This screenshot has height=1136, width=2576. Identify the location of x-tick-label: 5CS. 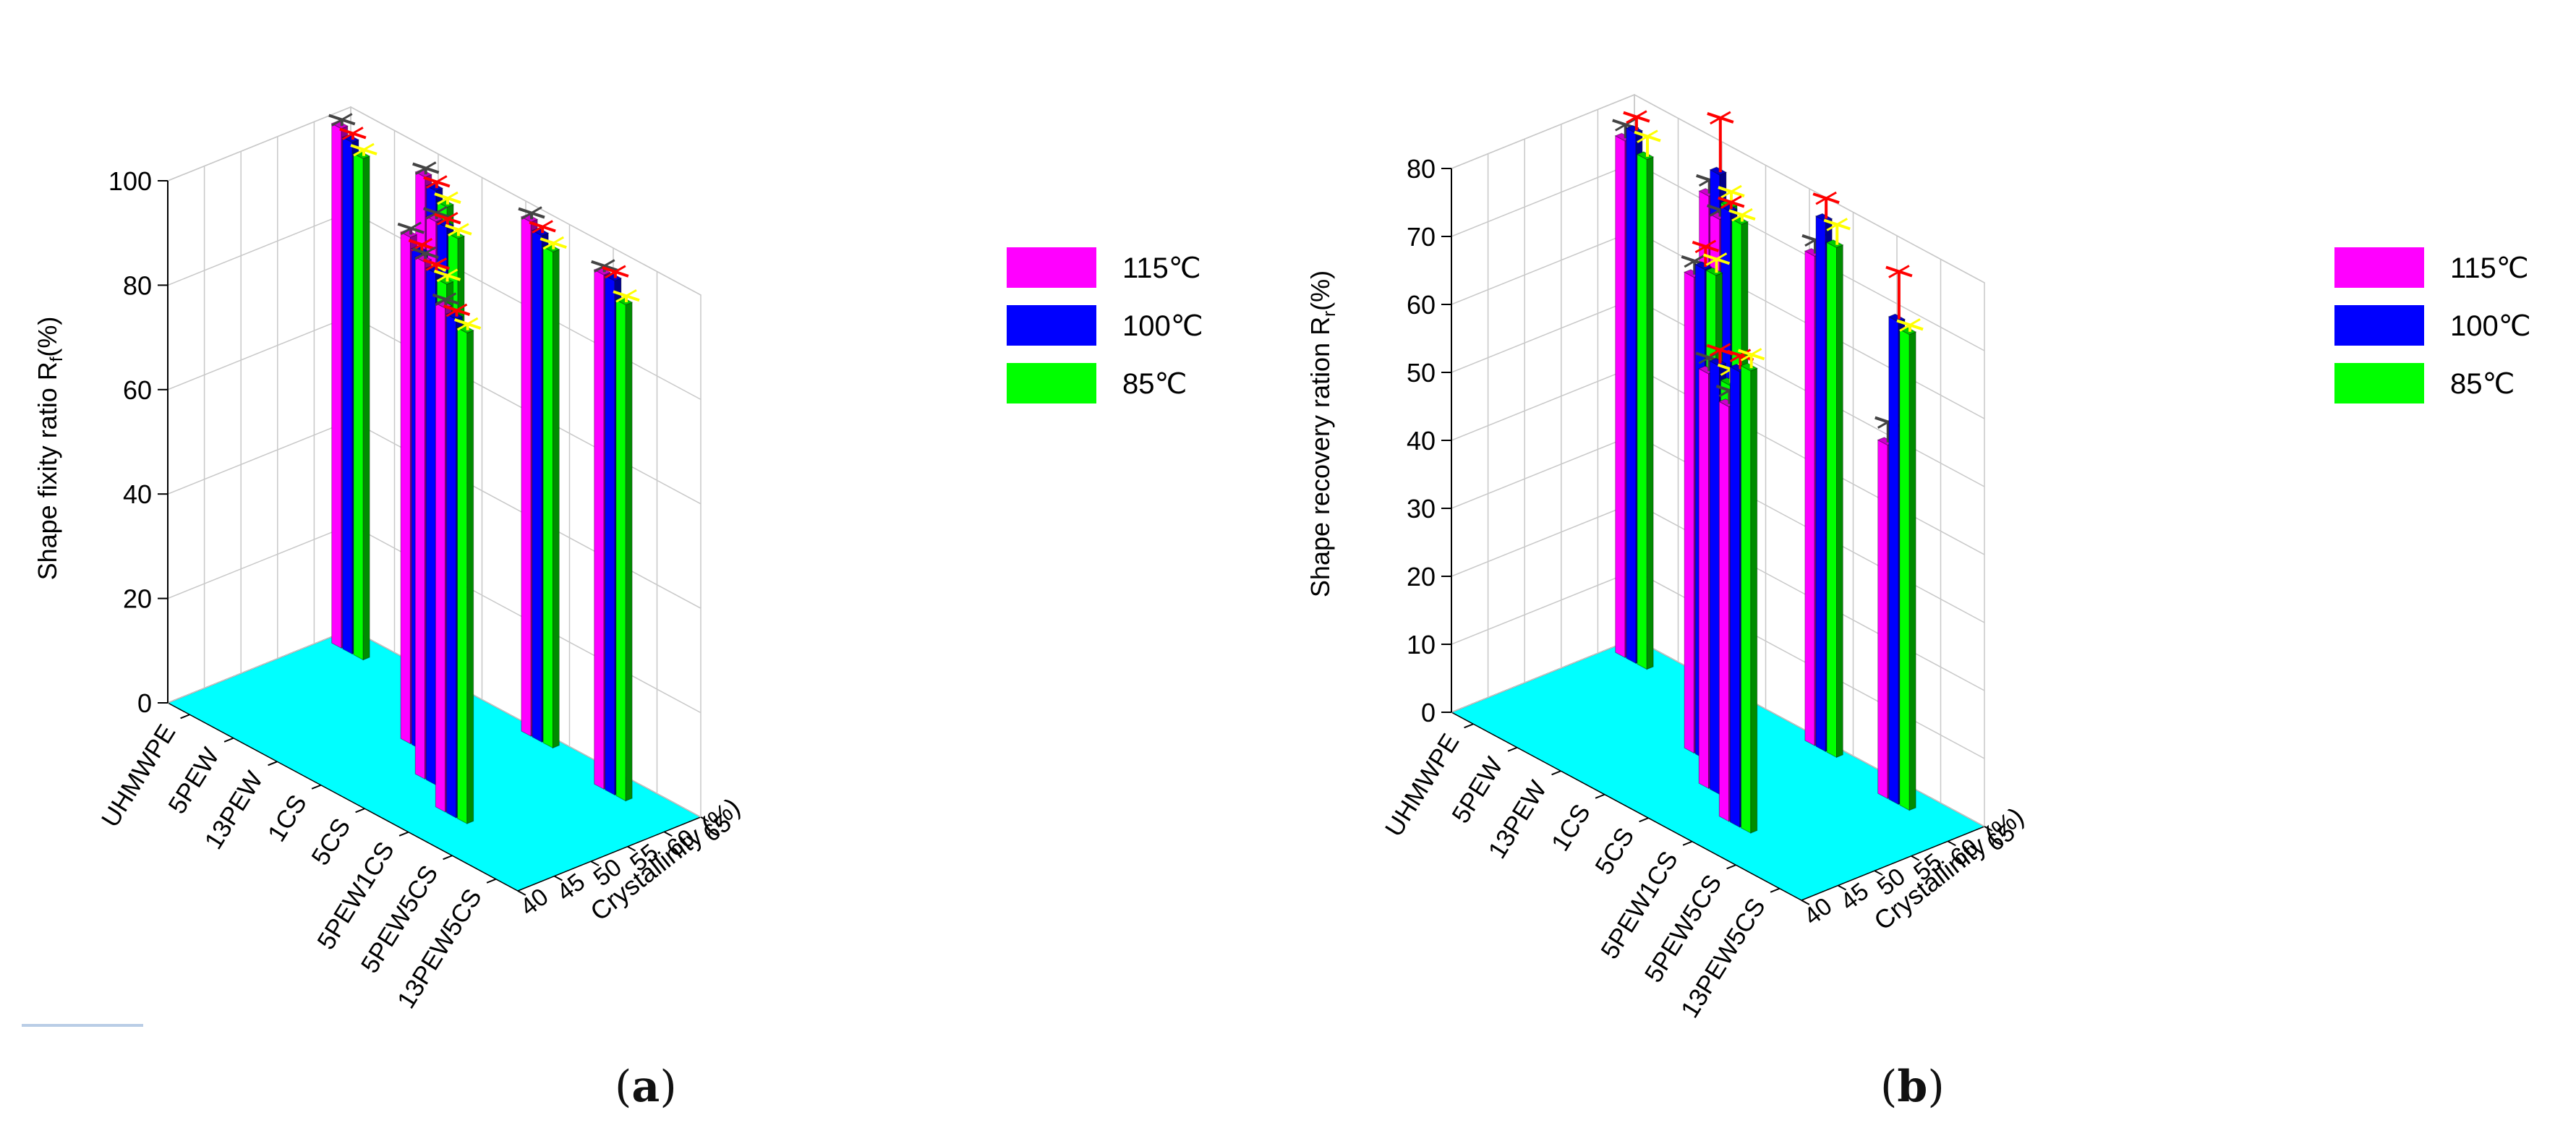
(1614, 851).